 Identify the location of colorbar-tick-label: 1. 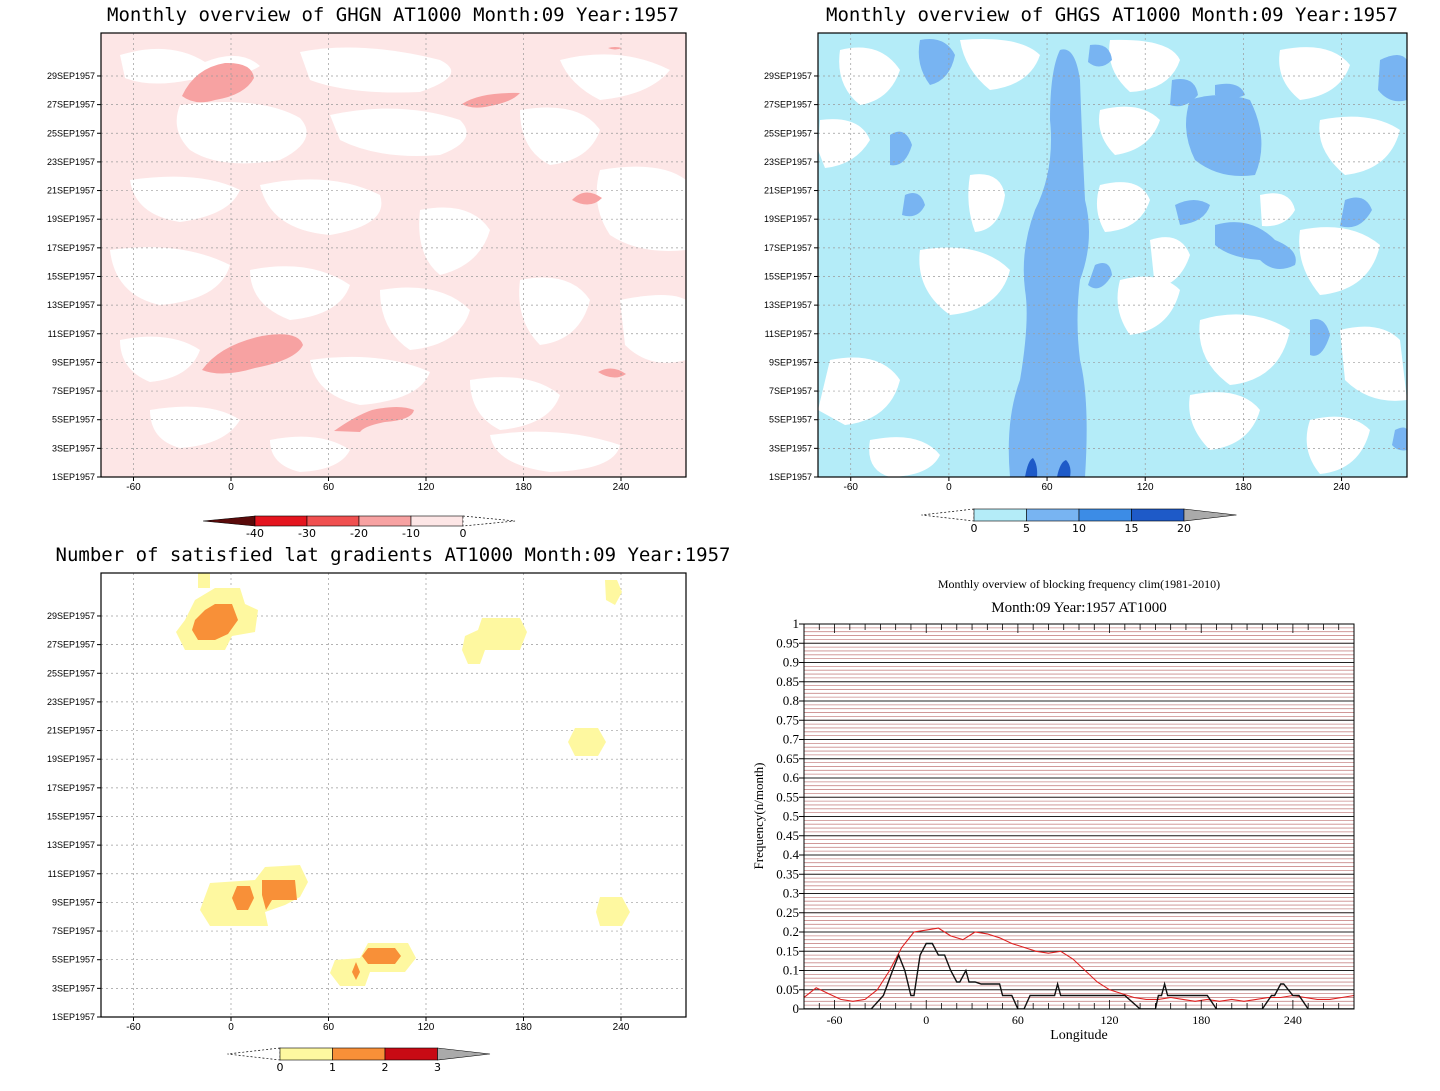
(332, 1067).